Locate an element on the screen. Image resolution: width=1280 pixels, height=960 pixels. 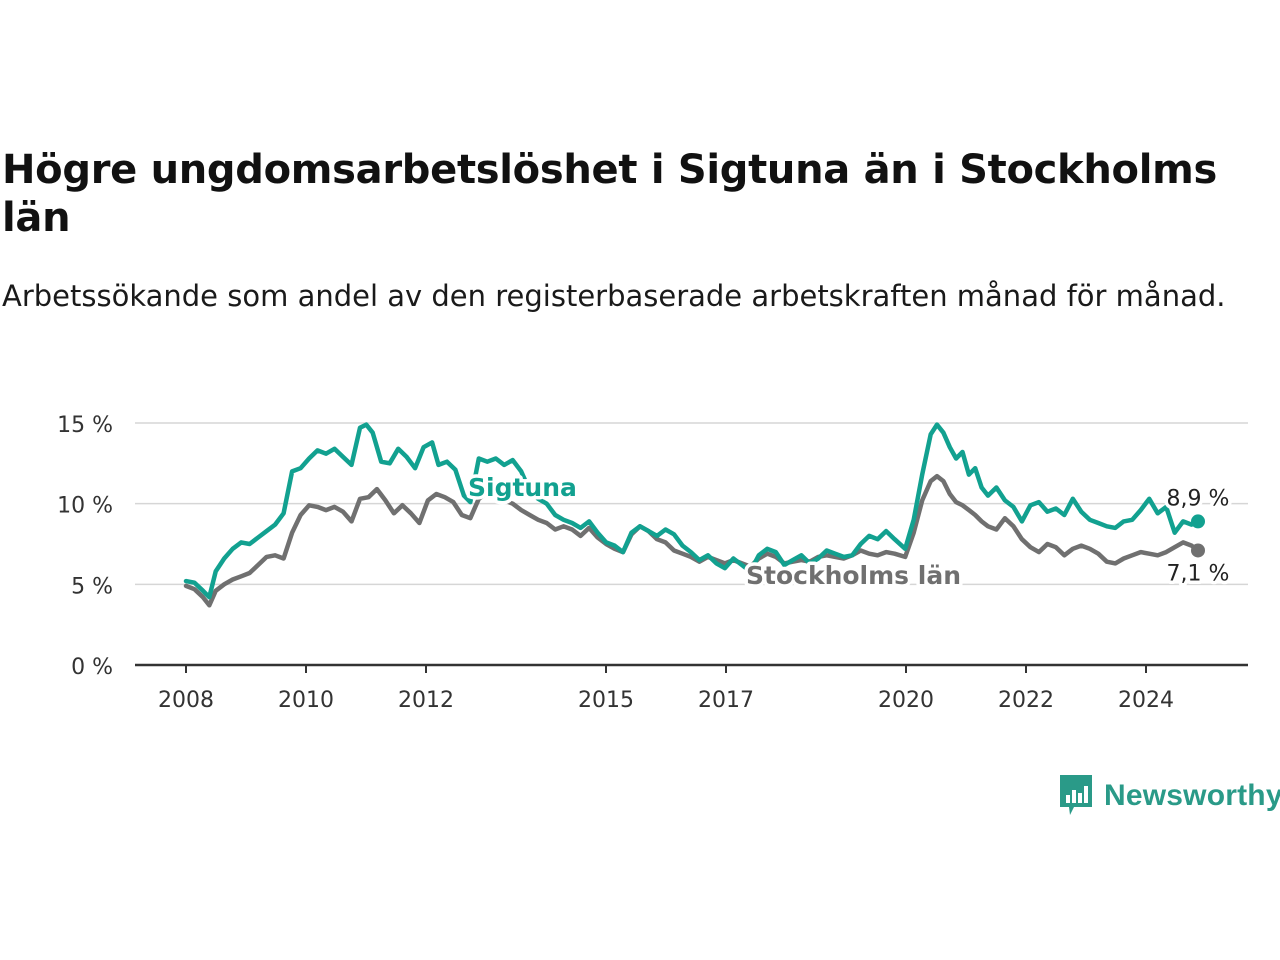
x-tick-label: 2022 is located at coordinates (1026, 700).